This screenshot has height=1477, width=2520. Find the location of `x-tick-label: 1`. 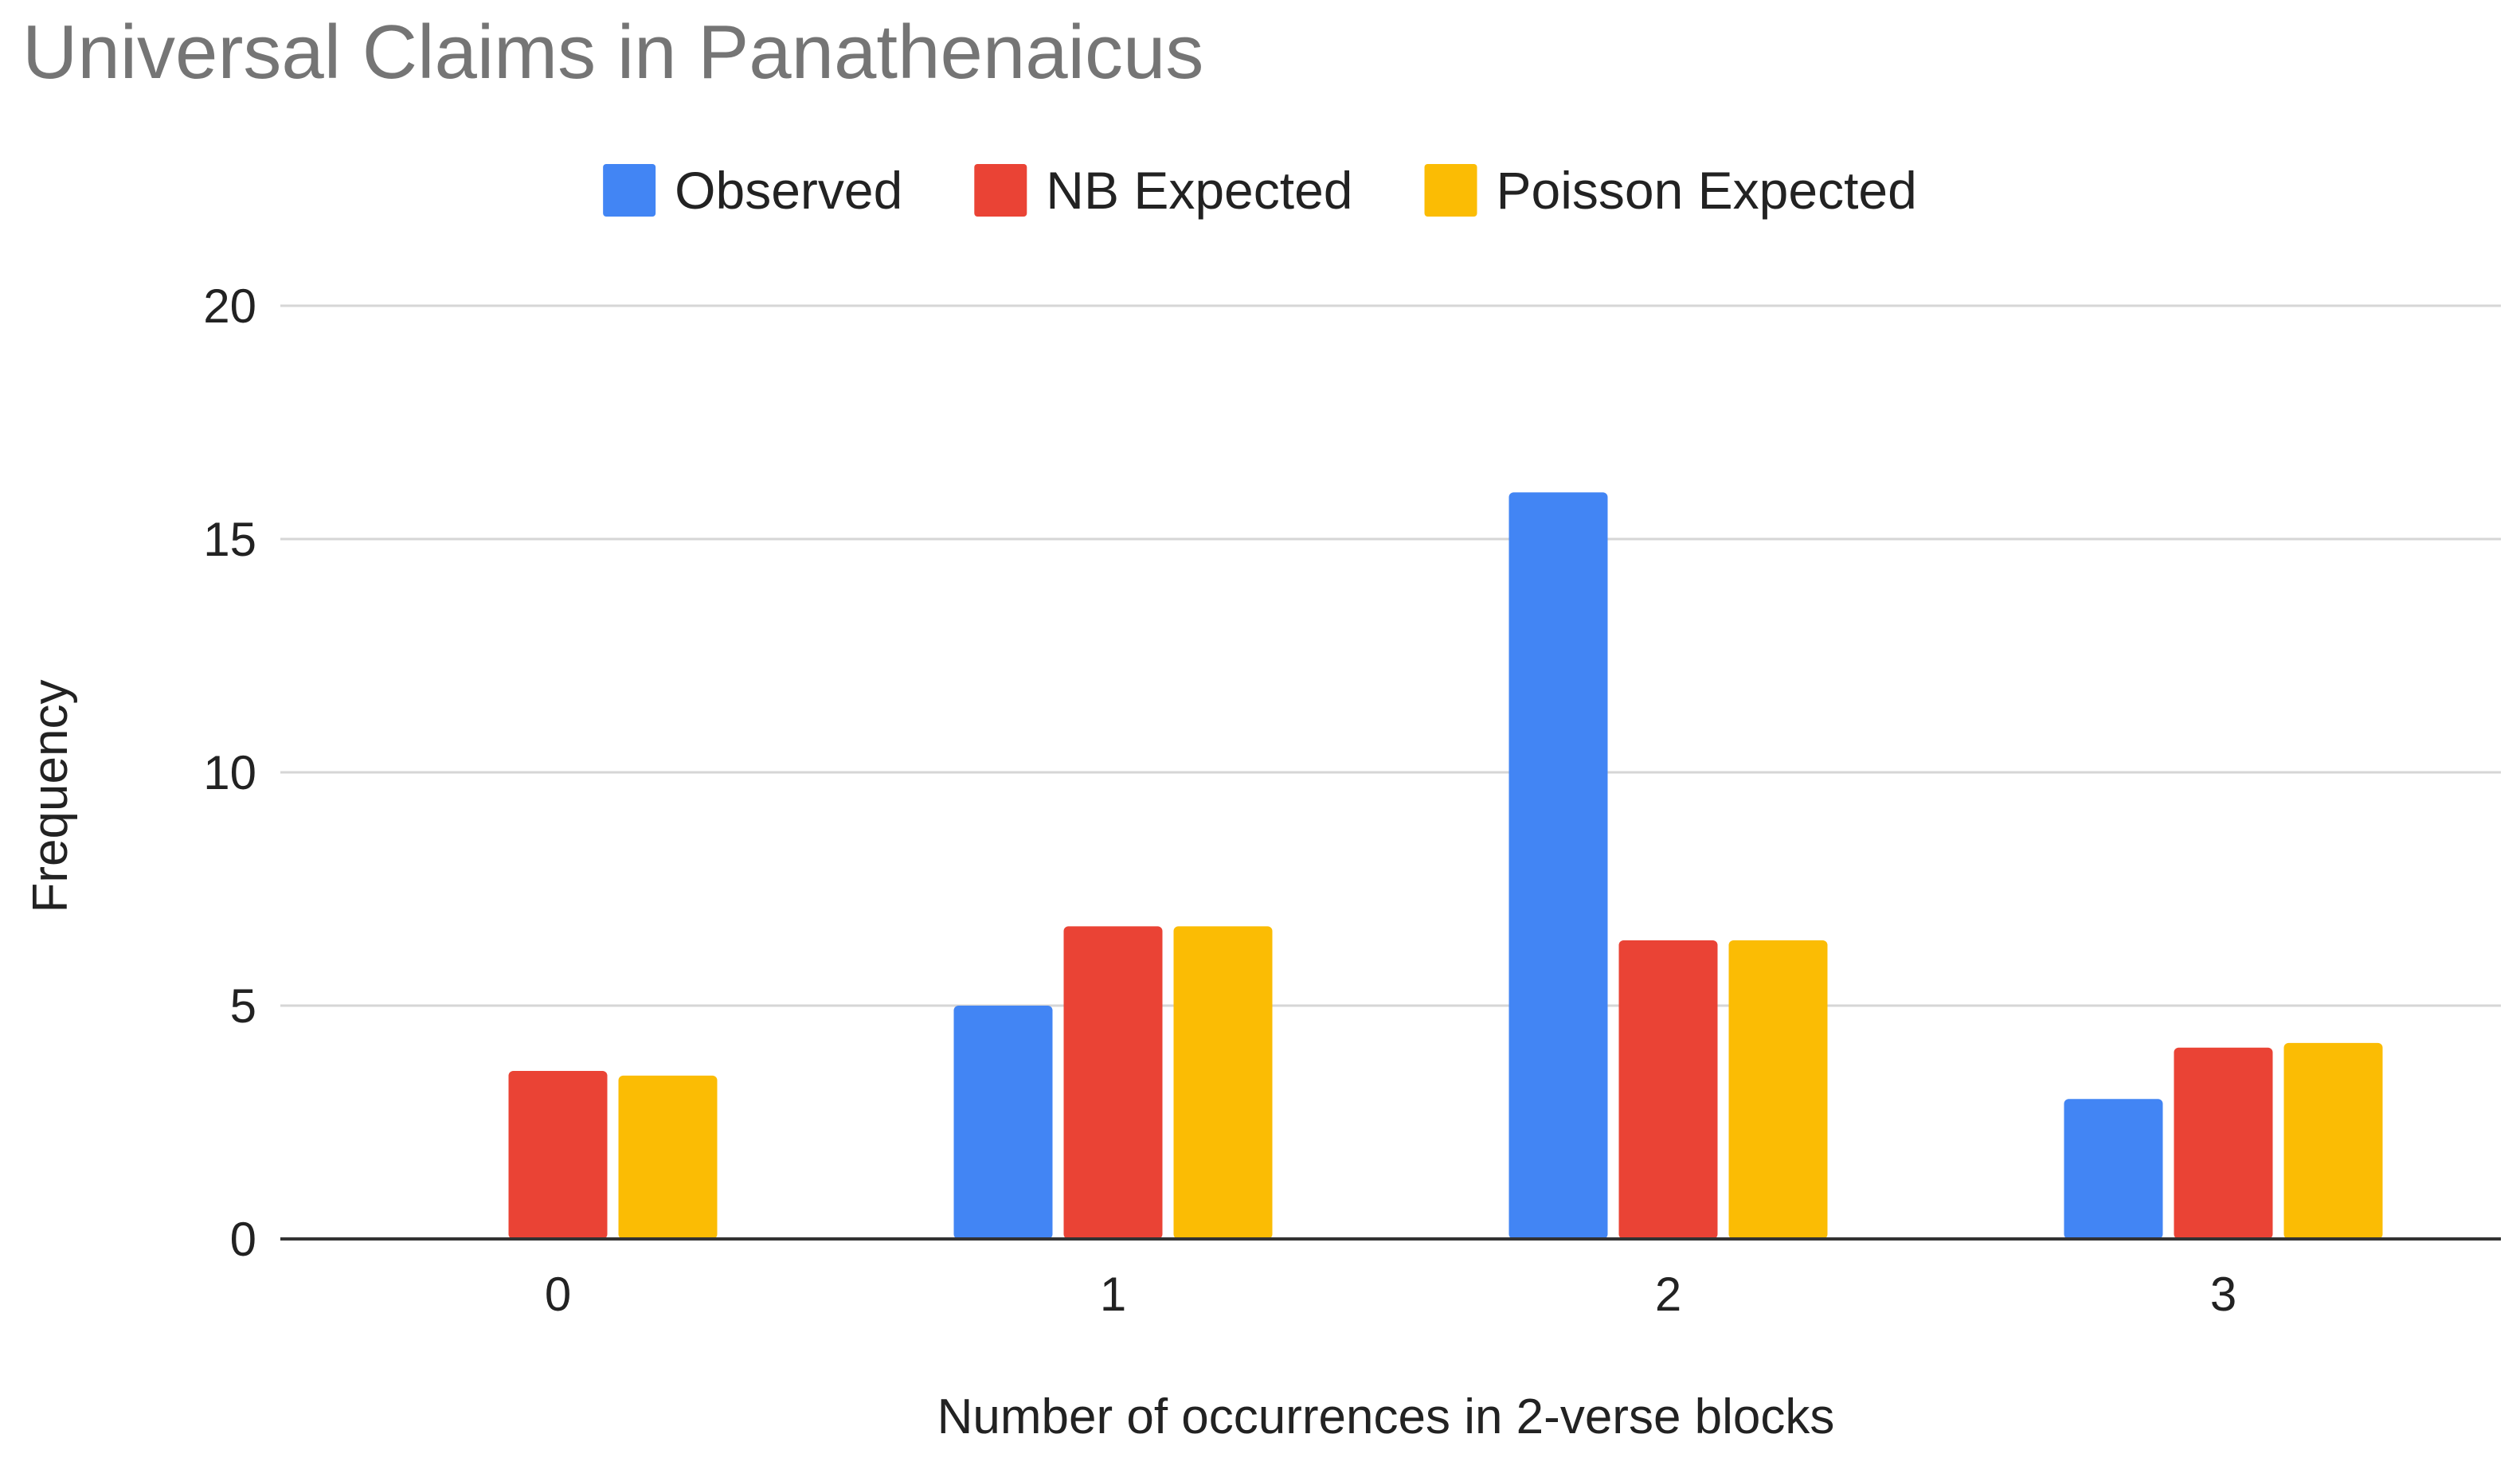

x-tick-label: 1 is located at coordinates (1113, 1294).